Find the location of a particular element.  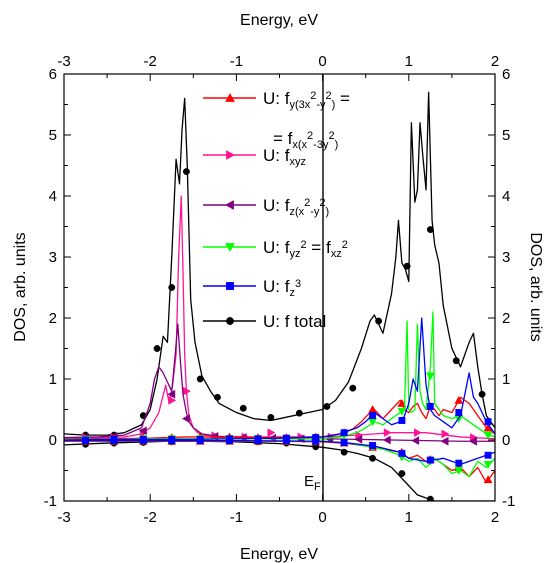

top-axis-label: Energy, eV is located at coordinates (279, 20).